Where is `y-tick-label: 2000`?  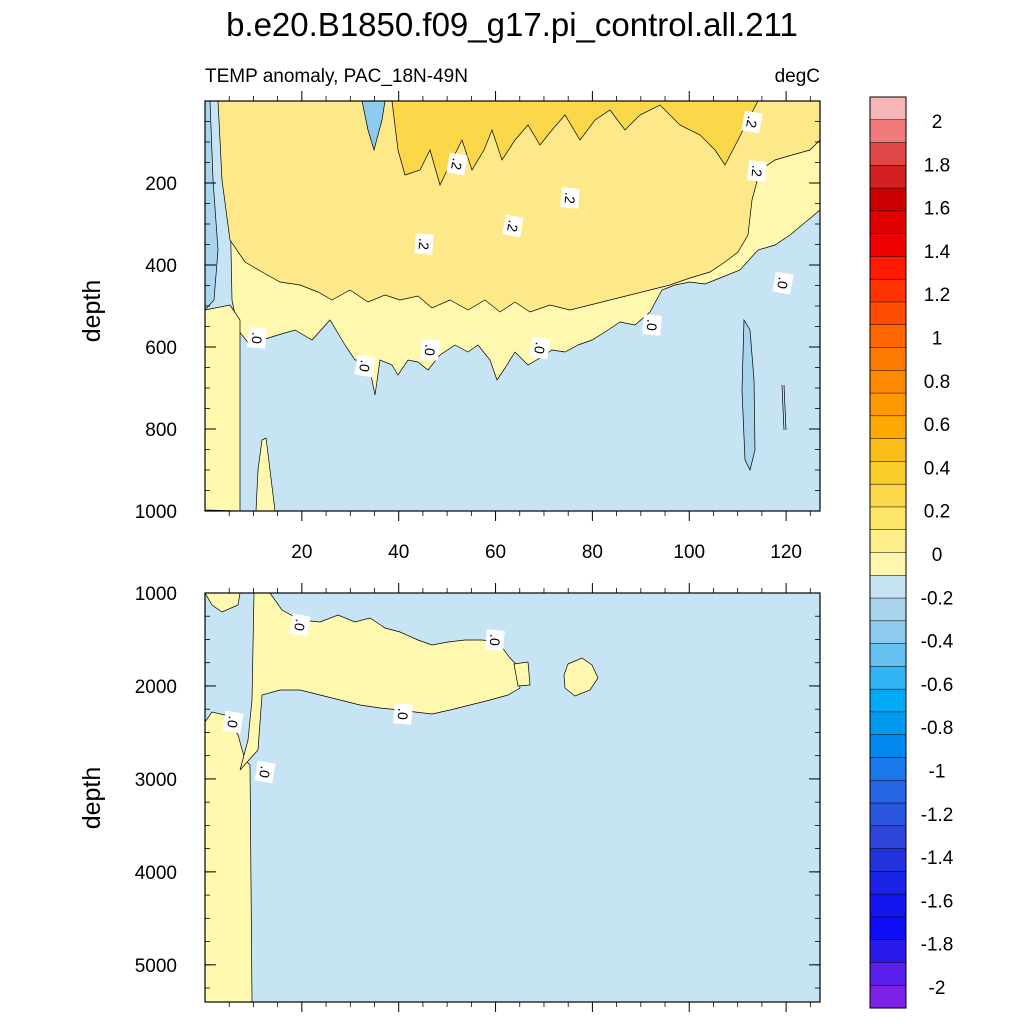
y-tick-label: 2000 is located at coordinates (156, 687).